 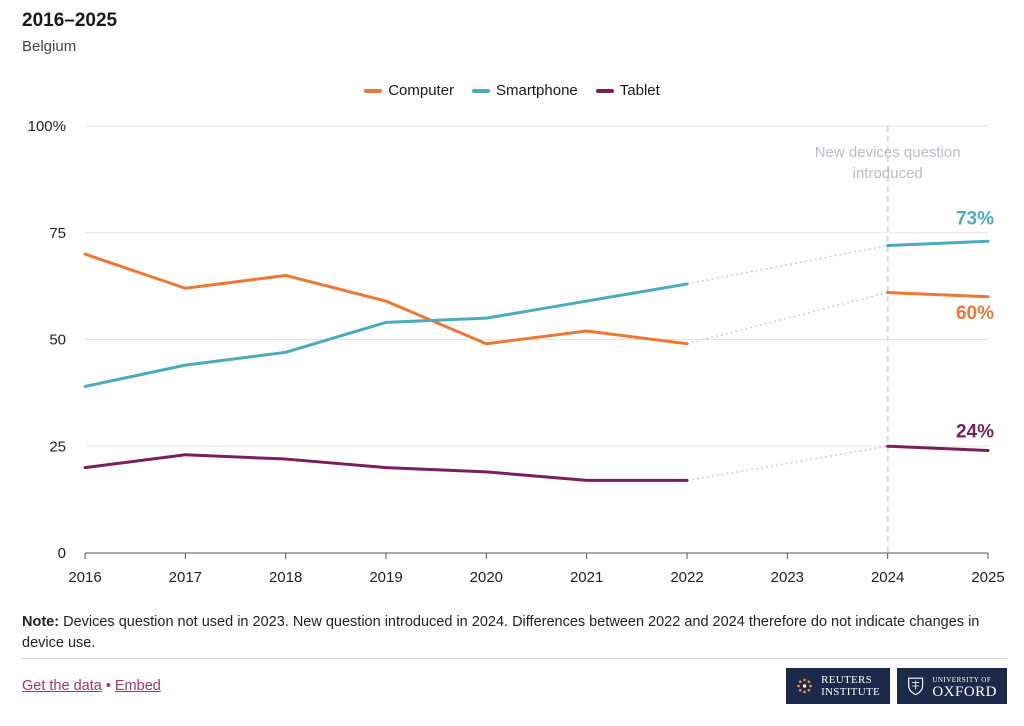 I want to click on data-point-computer-2016, so click(x=85, y=254).